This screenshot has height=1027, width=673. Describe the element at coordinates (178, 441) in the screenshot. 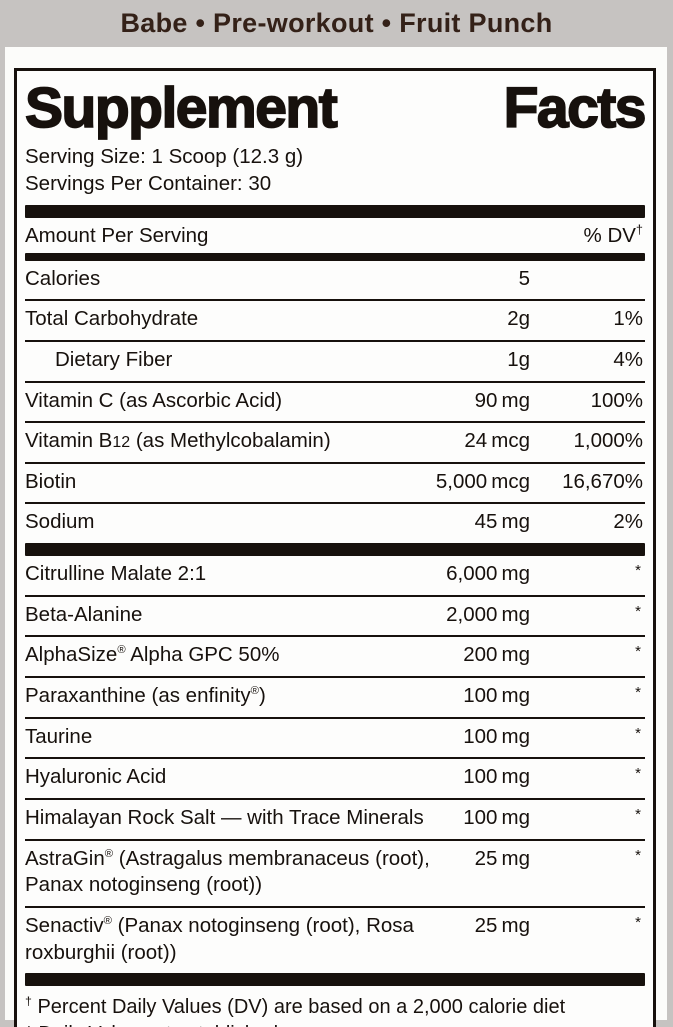

I see `ingredient-name: Vitamin B12 (as Methylcobalamin)` at that location.